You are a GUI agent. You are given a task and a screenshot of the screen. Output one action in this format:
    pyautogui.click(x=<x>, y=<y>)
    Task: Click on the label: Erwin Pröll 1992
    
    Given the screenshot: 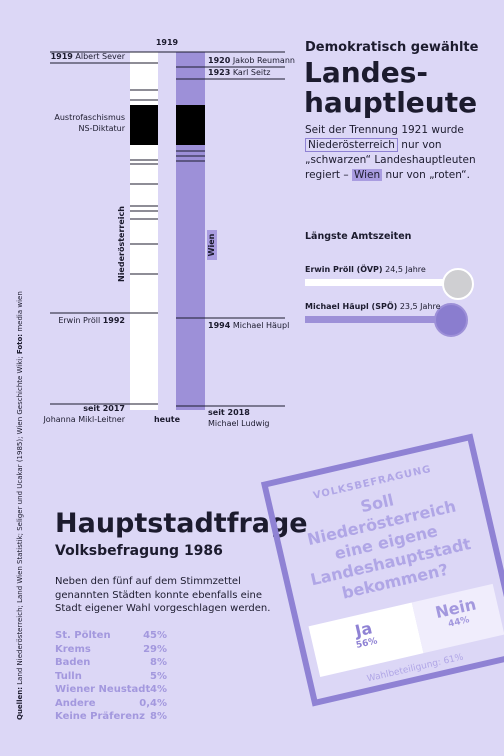 What is the action you would take?
    pyautogui.click(x=77, y=321)
    